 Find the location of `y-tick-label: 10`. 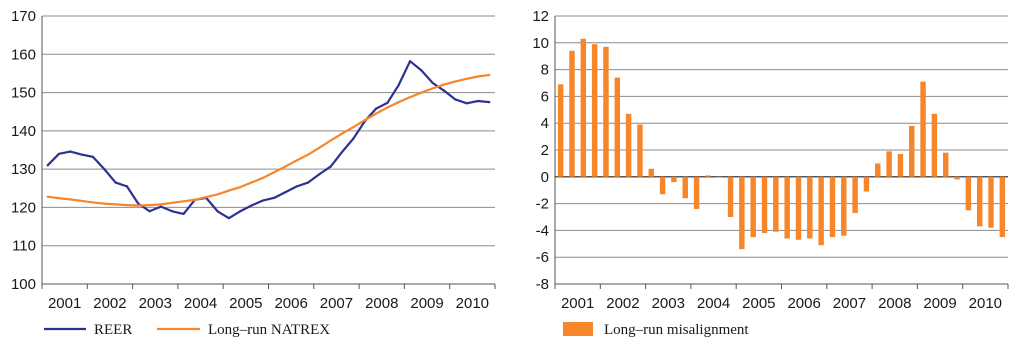

y-tick-label: 10 is located at coordinates (540, 43).